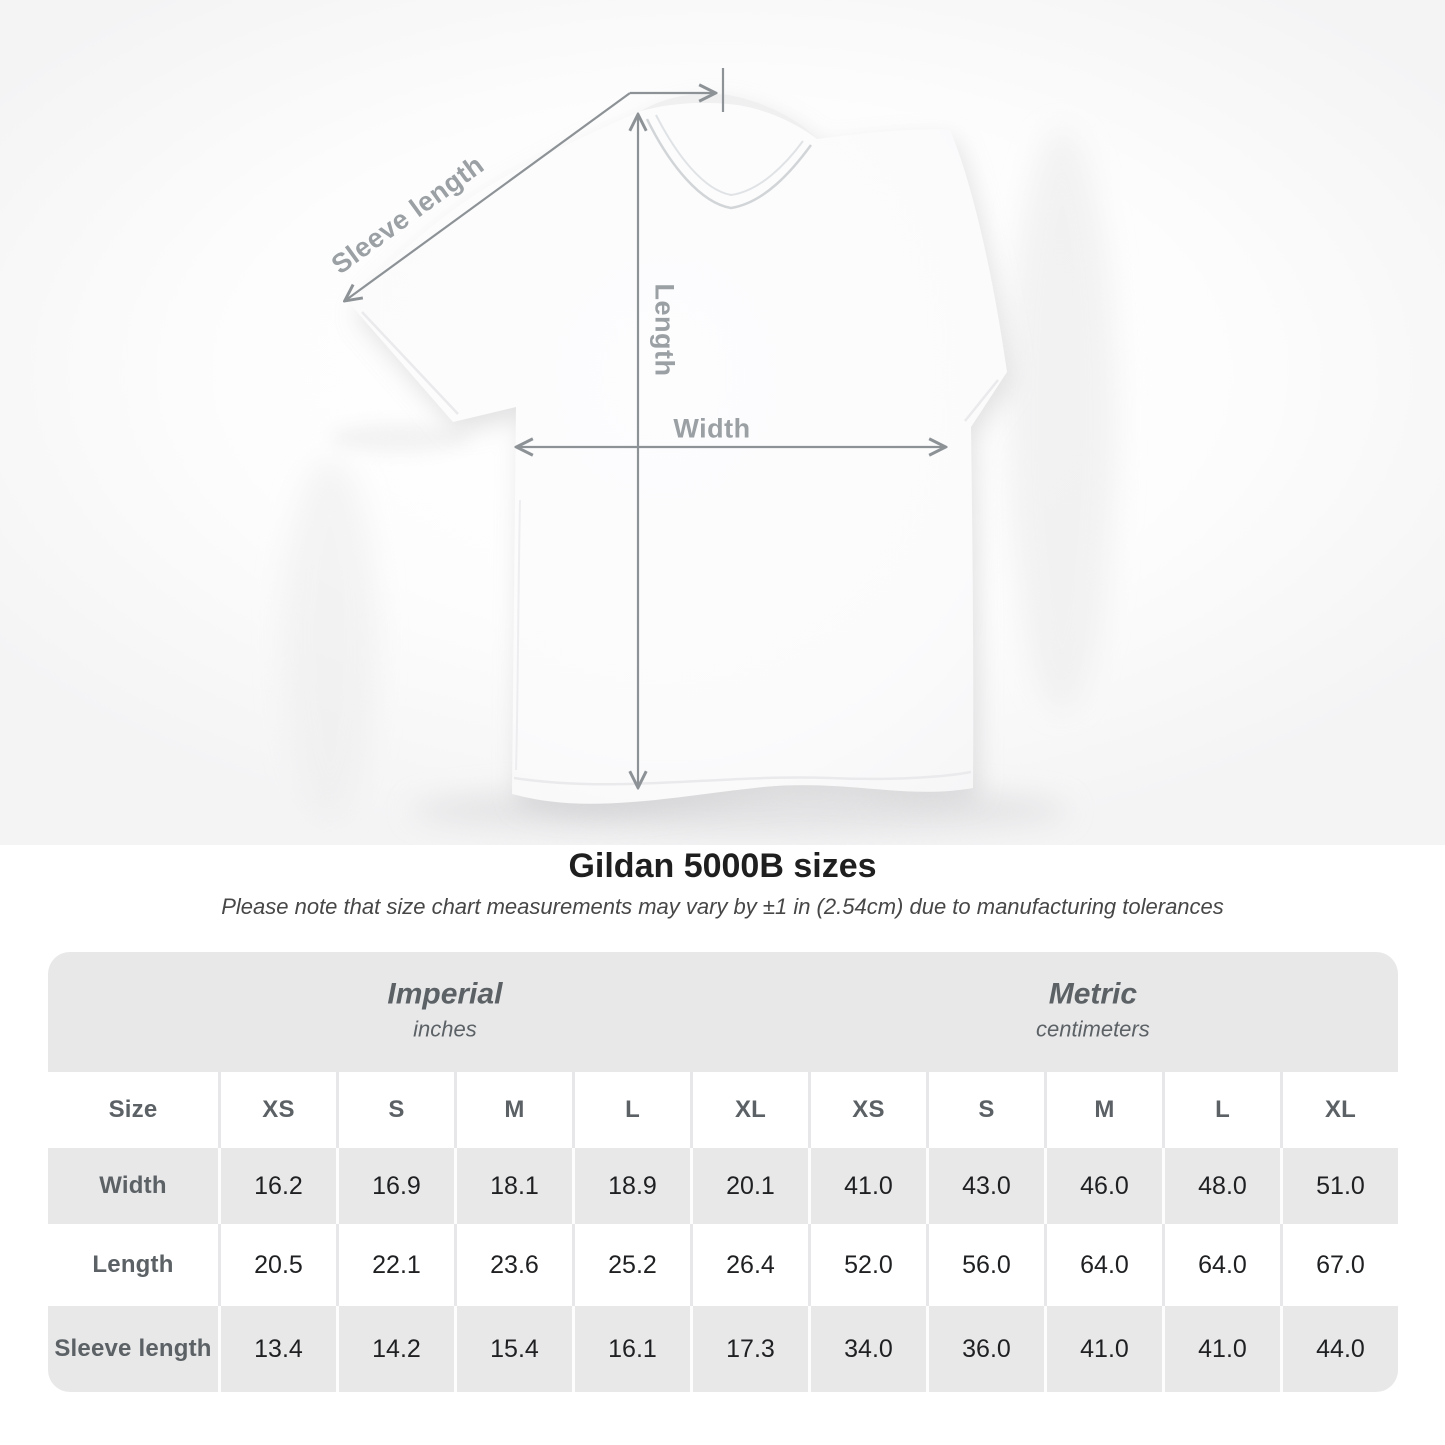 The height and width of the screenshot is (1445, 1445). Describe the element at coordinates (133, 1349) in the screenshot. I see `row-label-sleeve-length: Sleeve length` at that location.